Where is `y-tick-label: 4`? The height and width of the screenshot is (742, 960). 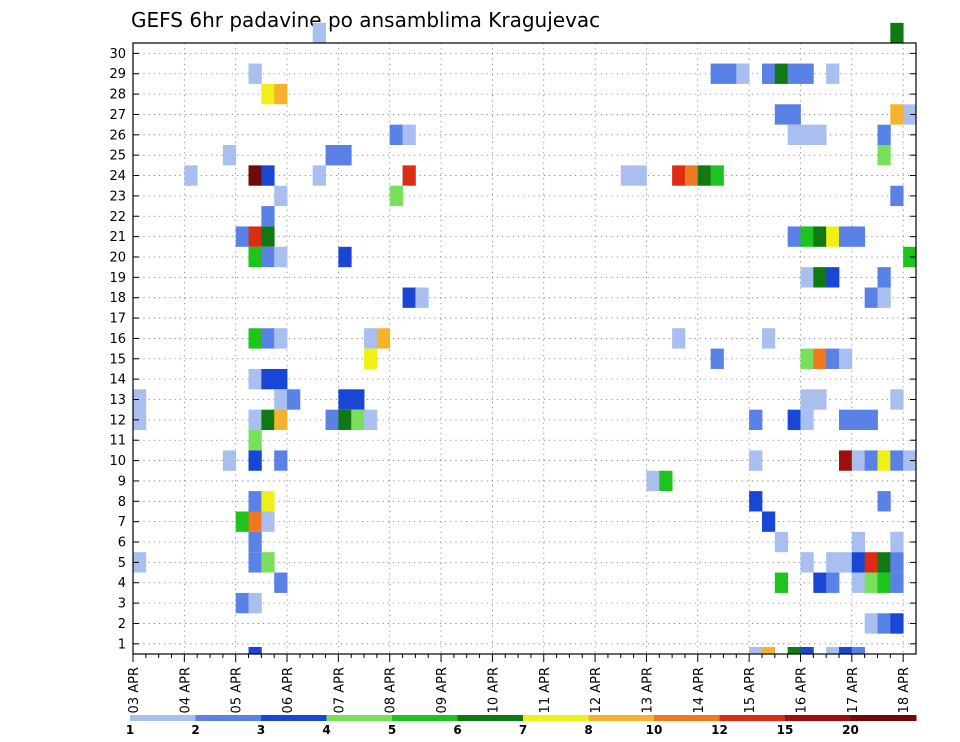 y-tick-label: 4 is located at coordinates (122, 583).